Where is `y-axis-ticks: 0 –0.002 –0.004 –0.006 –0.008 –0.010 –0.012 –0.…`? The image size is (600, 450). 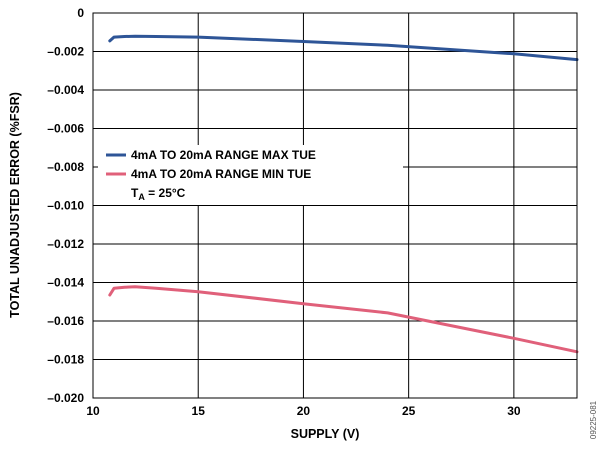
y-axis-ticks: 0 –0.002 –0.004 –0.006 –0.008 –0.010 –0.012 –0.… is located at coordinates (65, 205).